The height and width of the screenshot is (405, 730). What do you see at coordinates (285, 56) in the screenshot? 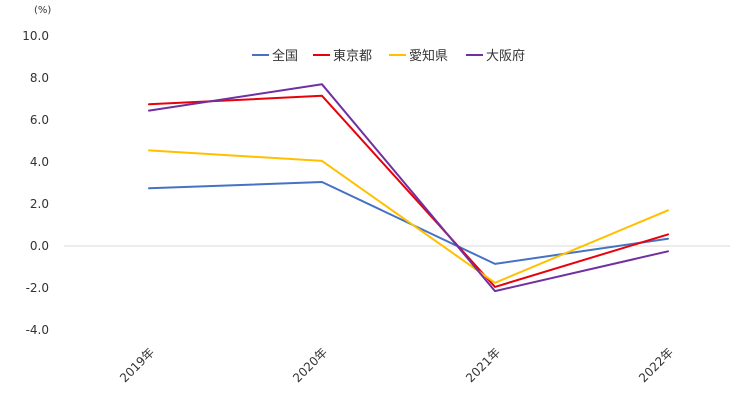
I see `legend-label: 全国` at bounding box center [285, 56].